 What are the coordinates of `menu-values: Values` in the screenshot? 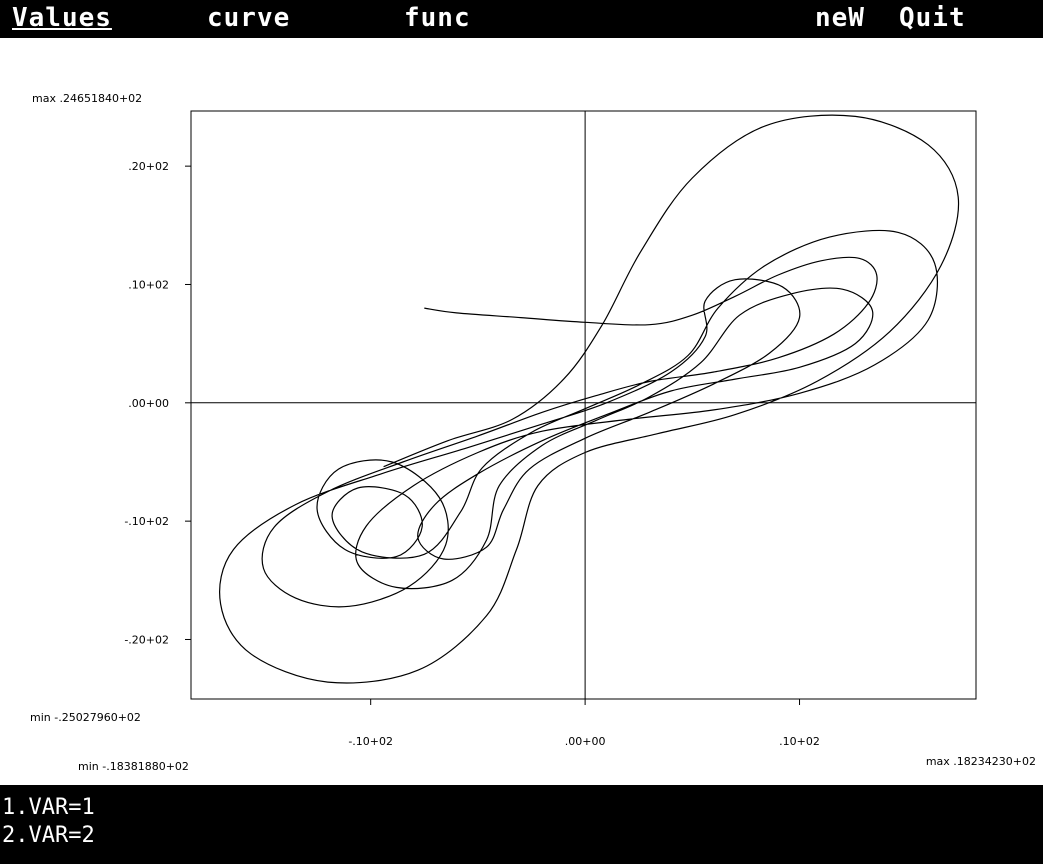 It's located at (62, 18).